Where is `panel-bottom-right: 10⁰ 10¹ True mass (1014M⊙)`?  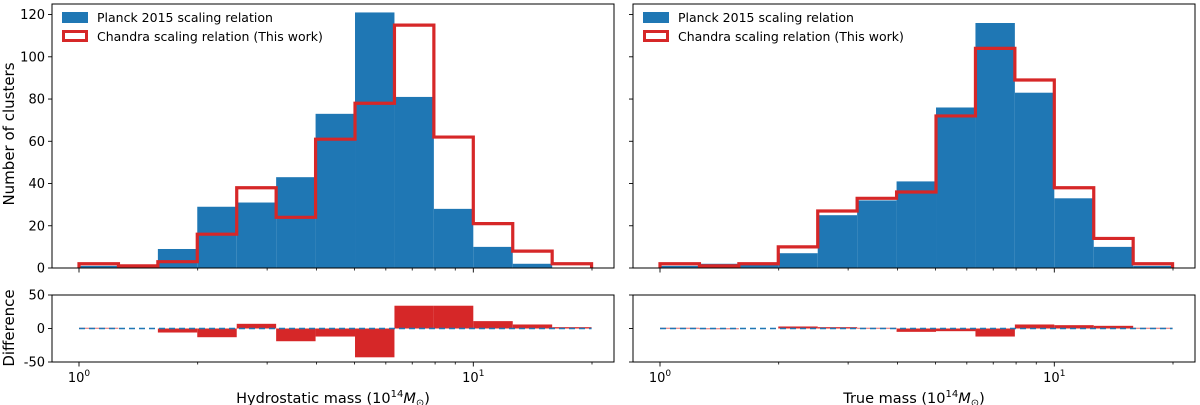
panel-bottom-right: 10⁰ 10¹ True mass (1014M⊙) is located at coordinates (912, 349).